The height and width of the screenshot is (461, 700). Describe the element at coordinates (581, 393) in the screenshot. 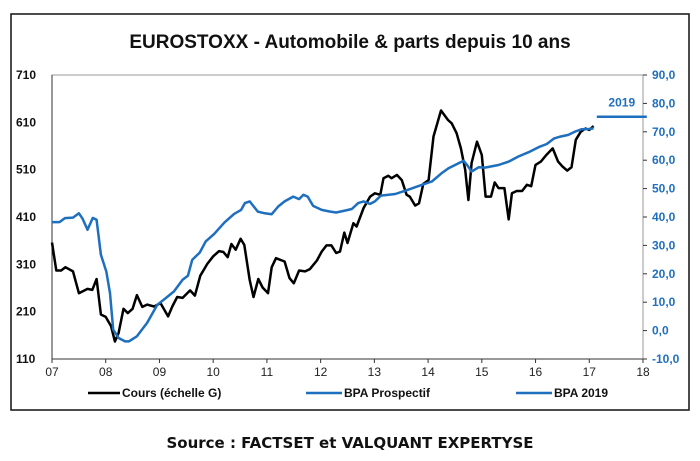

I see `legend-label-bpa-2019: BPA 2019` at that location.